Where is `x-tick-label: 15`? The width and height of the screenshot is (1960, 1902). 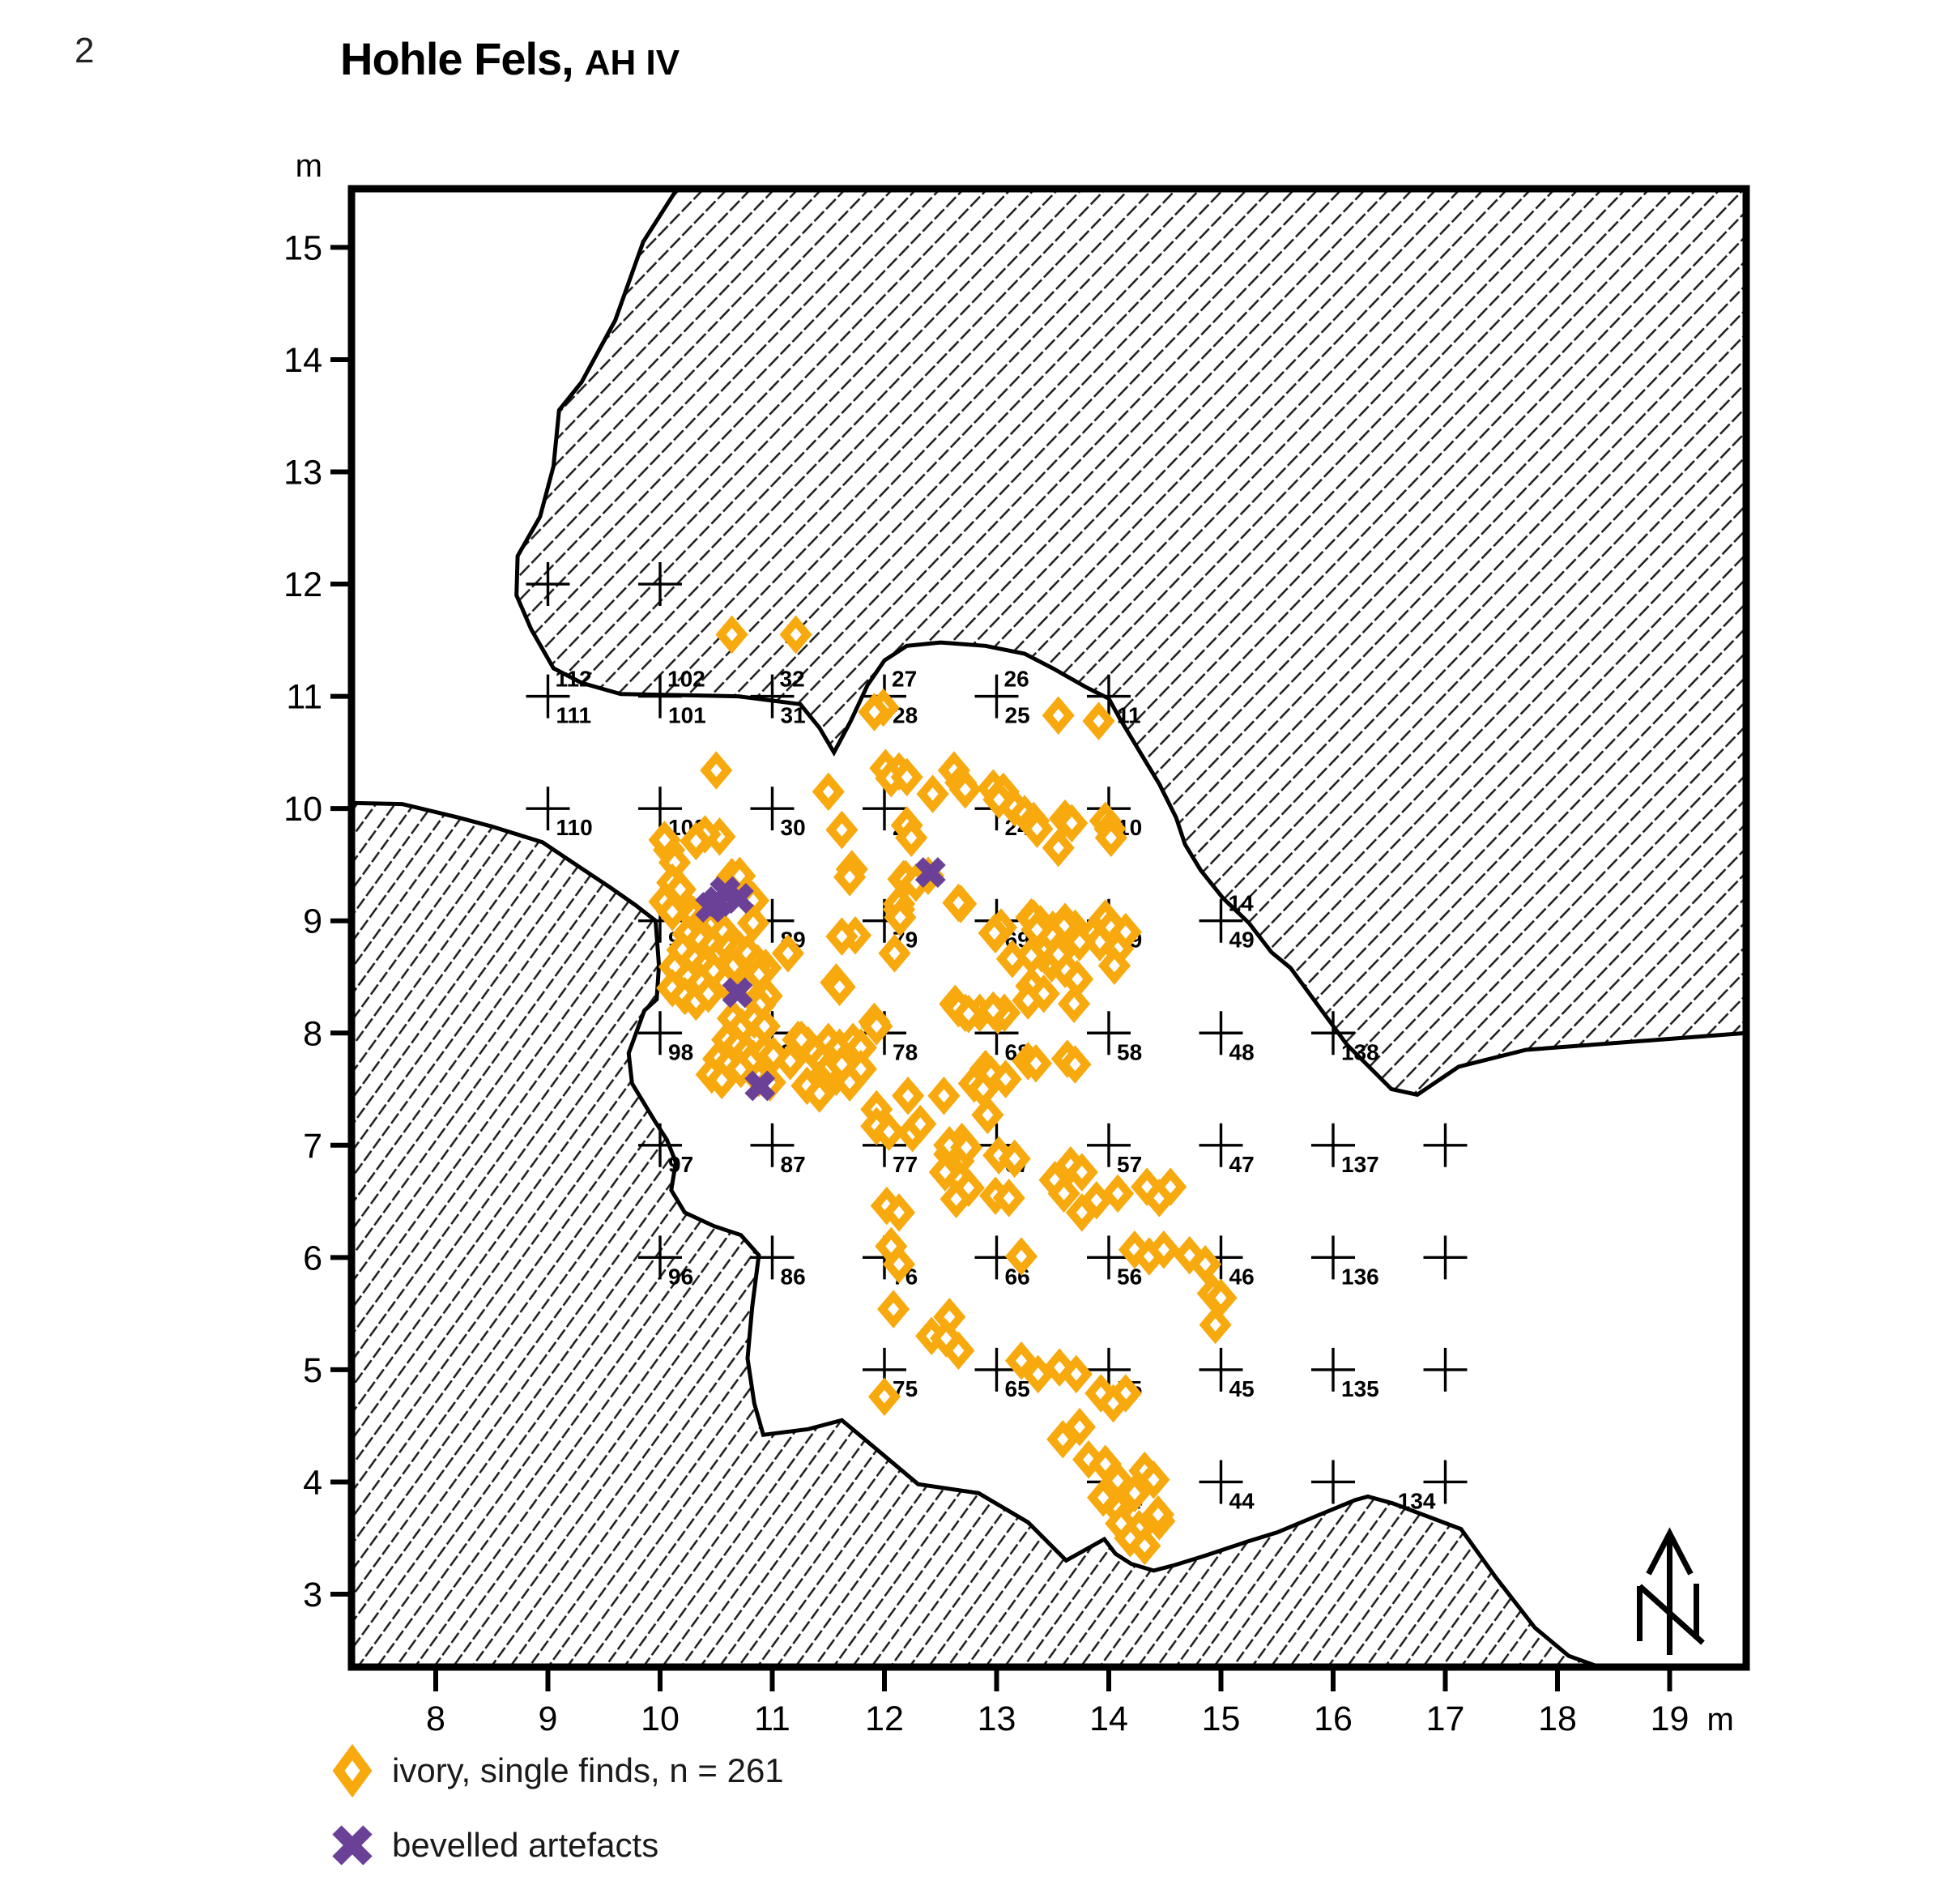 x-tick-label: 15 is located at coordinates (1221, 1718).